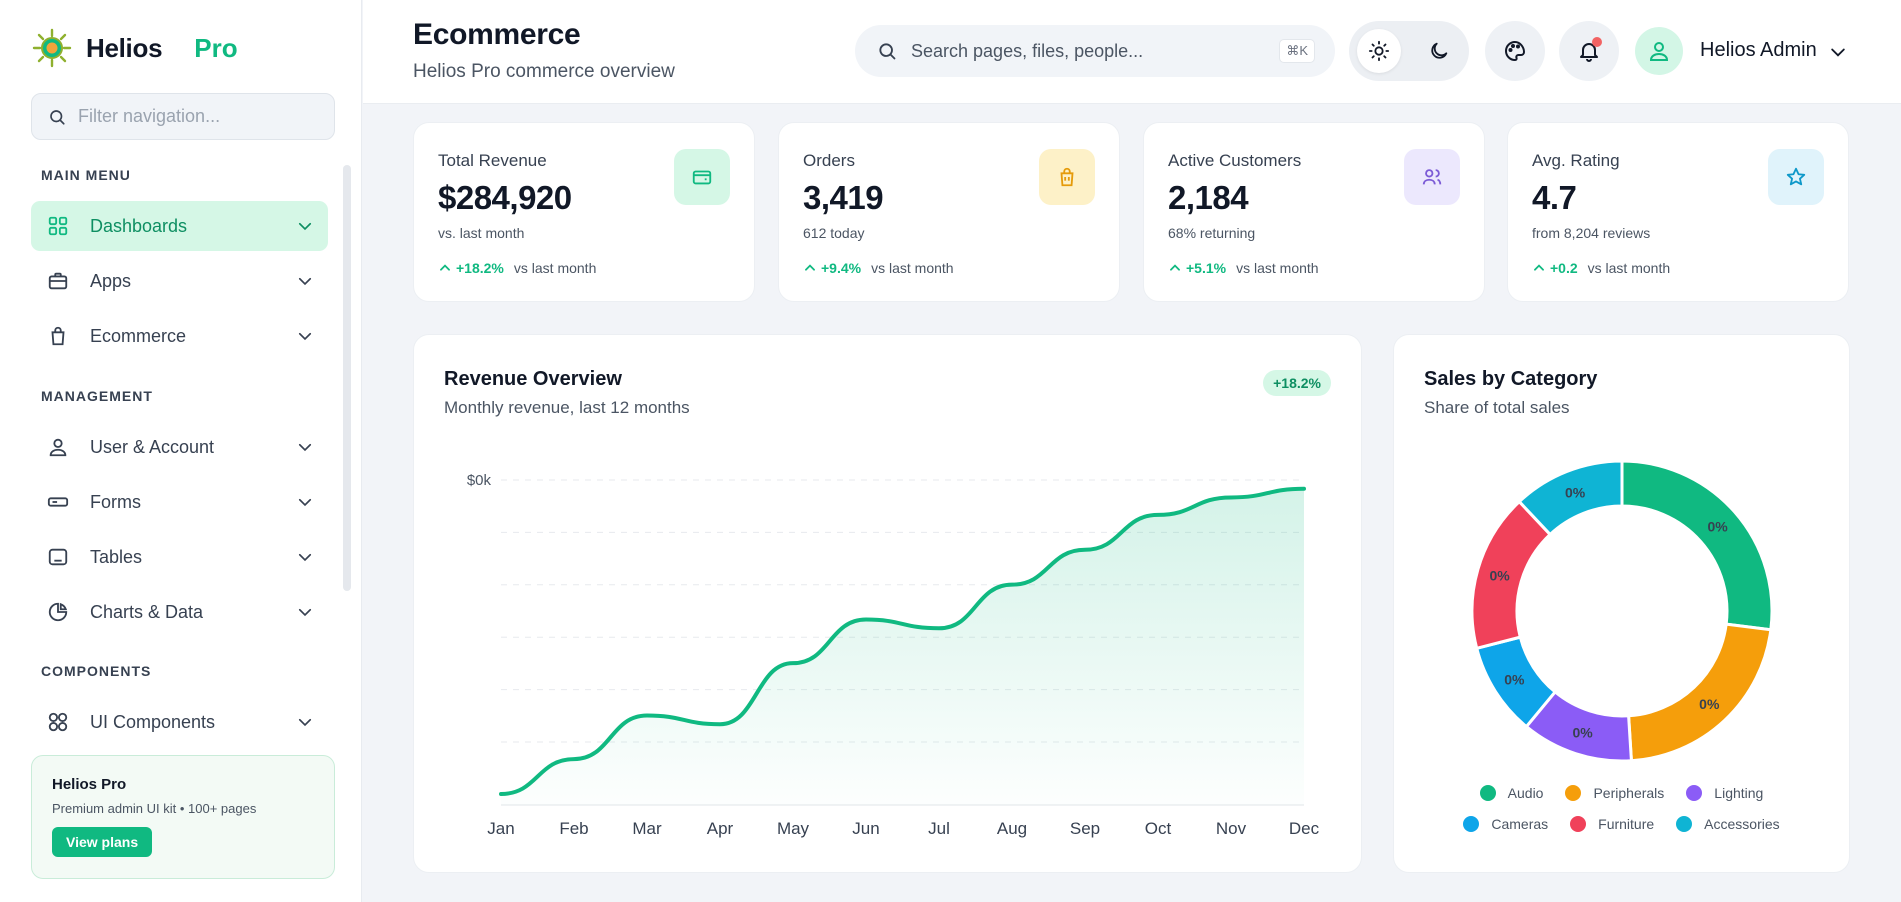  I want to click on legend-item-peripherals: Peripherals, so click(1614, 793).